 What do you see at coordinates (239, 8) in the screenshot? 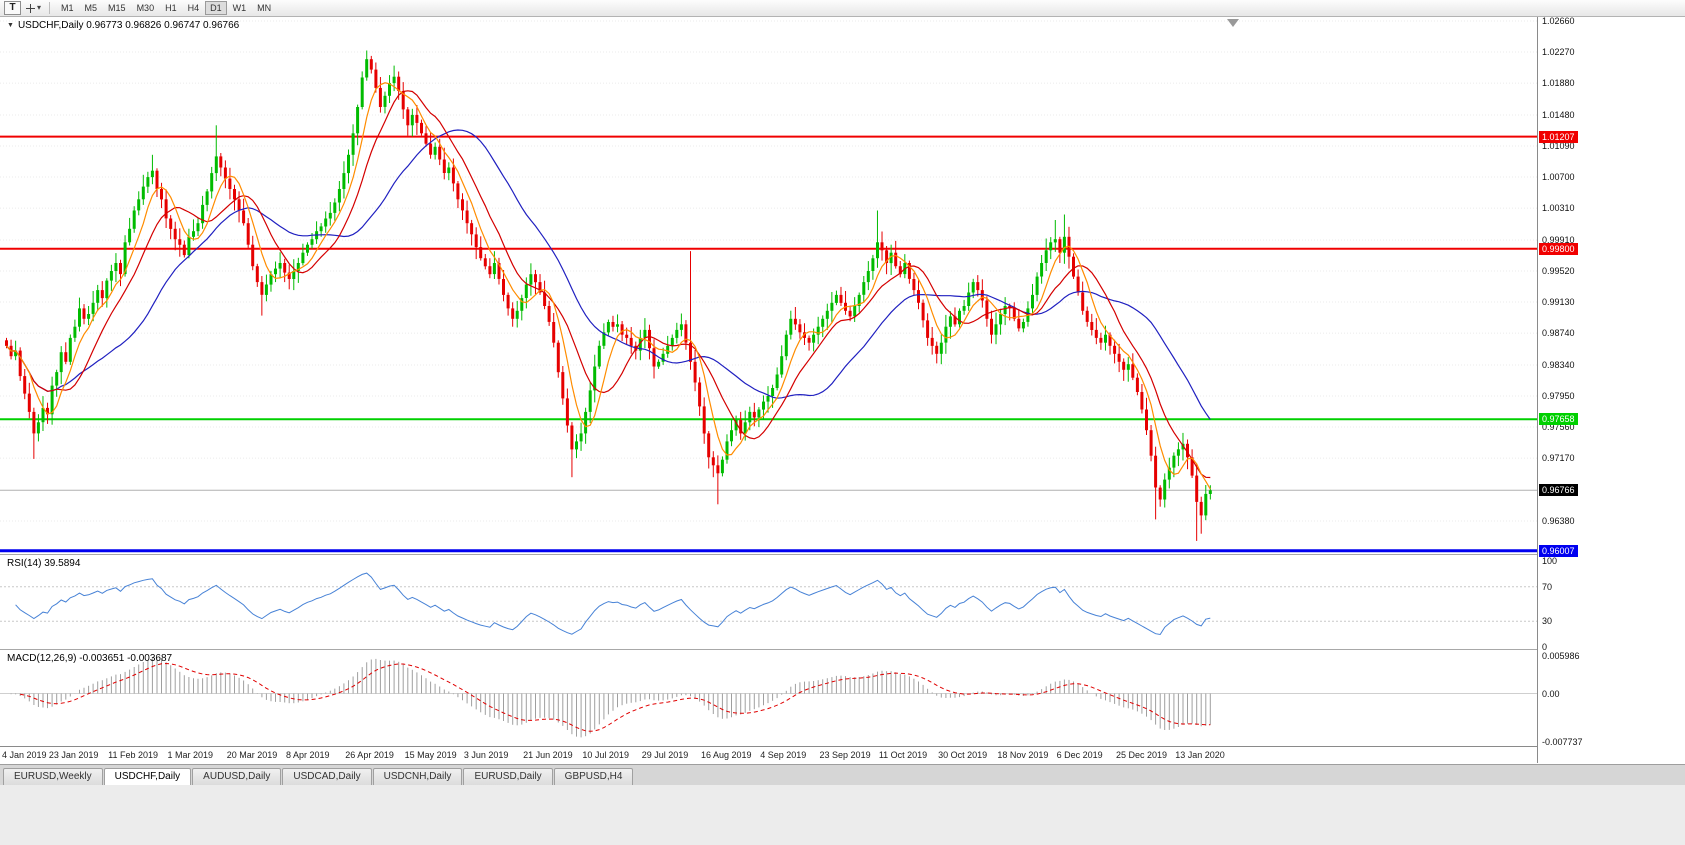
I see `timeframe-button-w1: W1` at bounding box center [239, 8].